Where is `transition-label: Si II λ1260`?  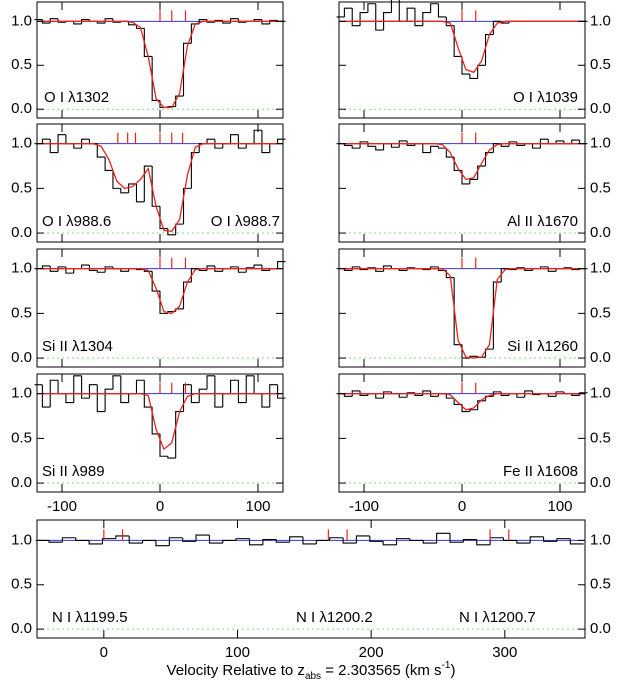
transition-label: Si II λ1260 is located at coordinates (542, 346).